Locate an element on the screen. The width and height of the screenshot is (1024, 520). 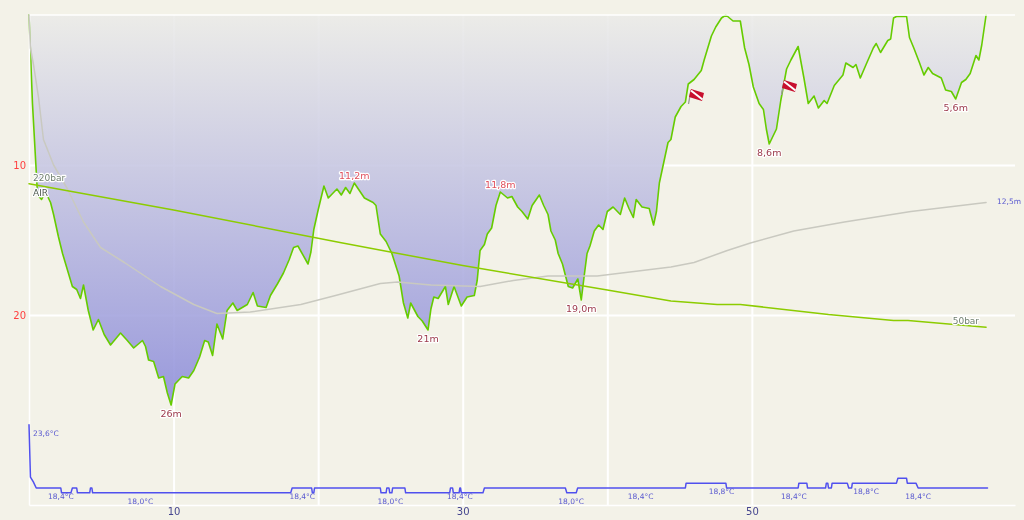
data-label: 11,8m is located at coordinates (500, 184).